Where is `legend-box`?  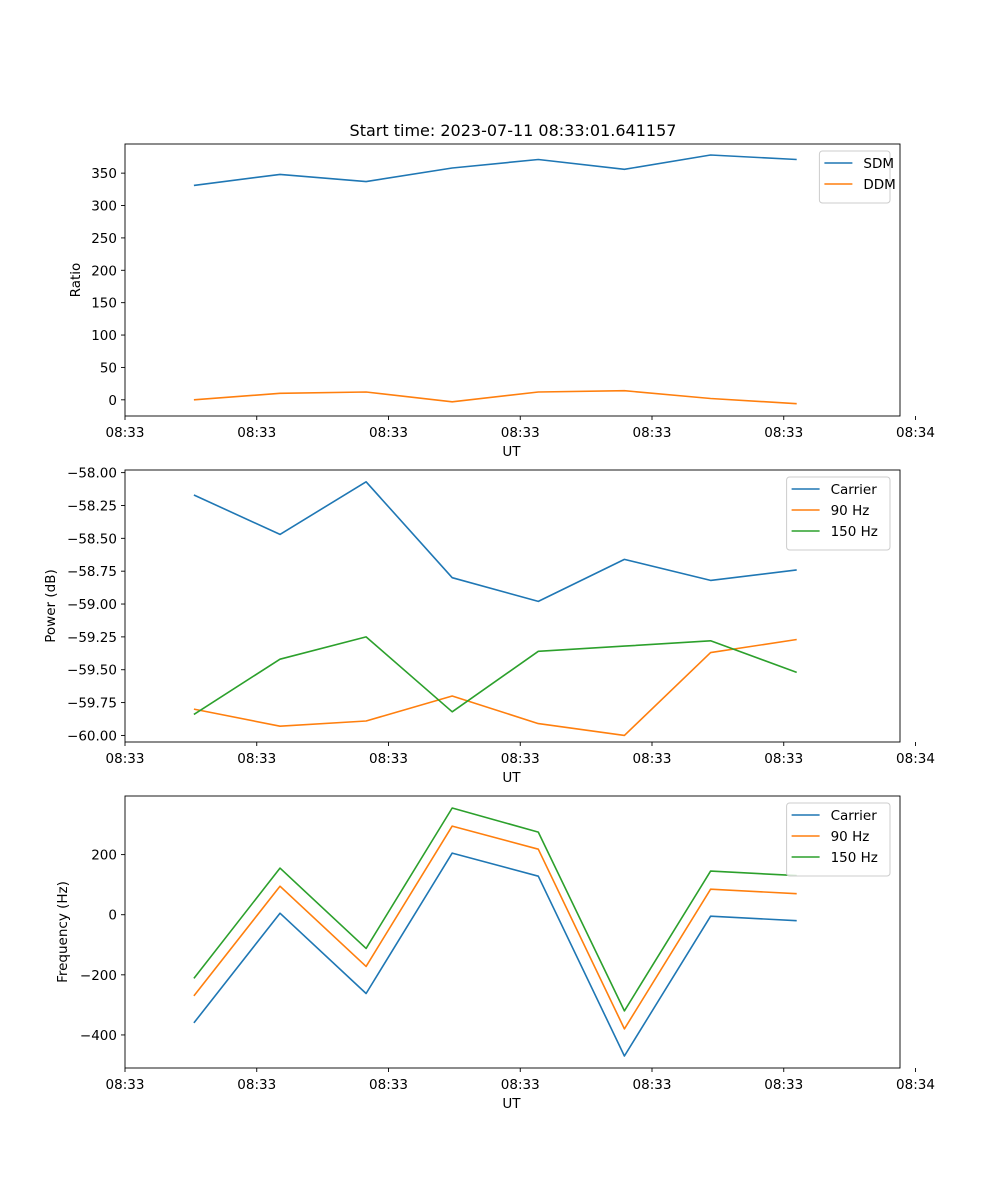
legend-box is located at coordinates (854, 177).